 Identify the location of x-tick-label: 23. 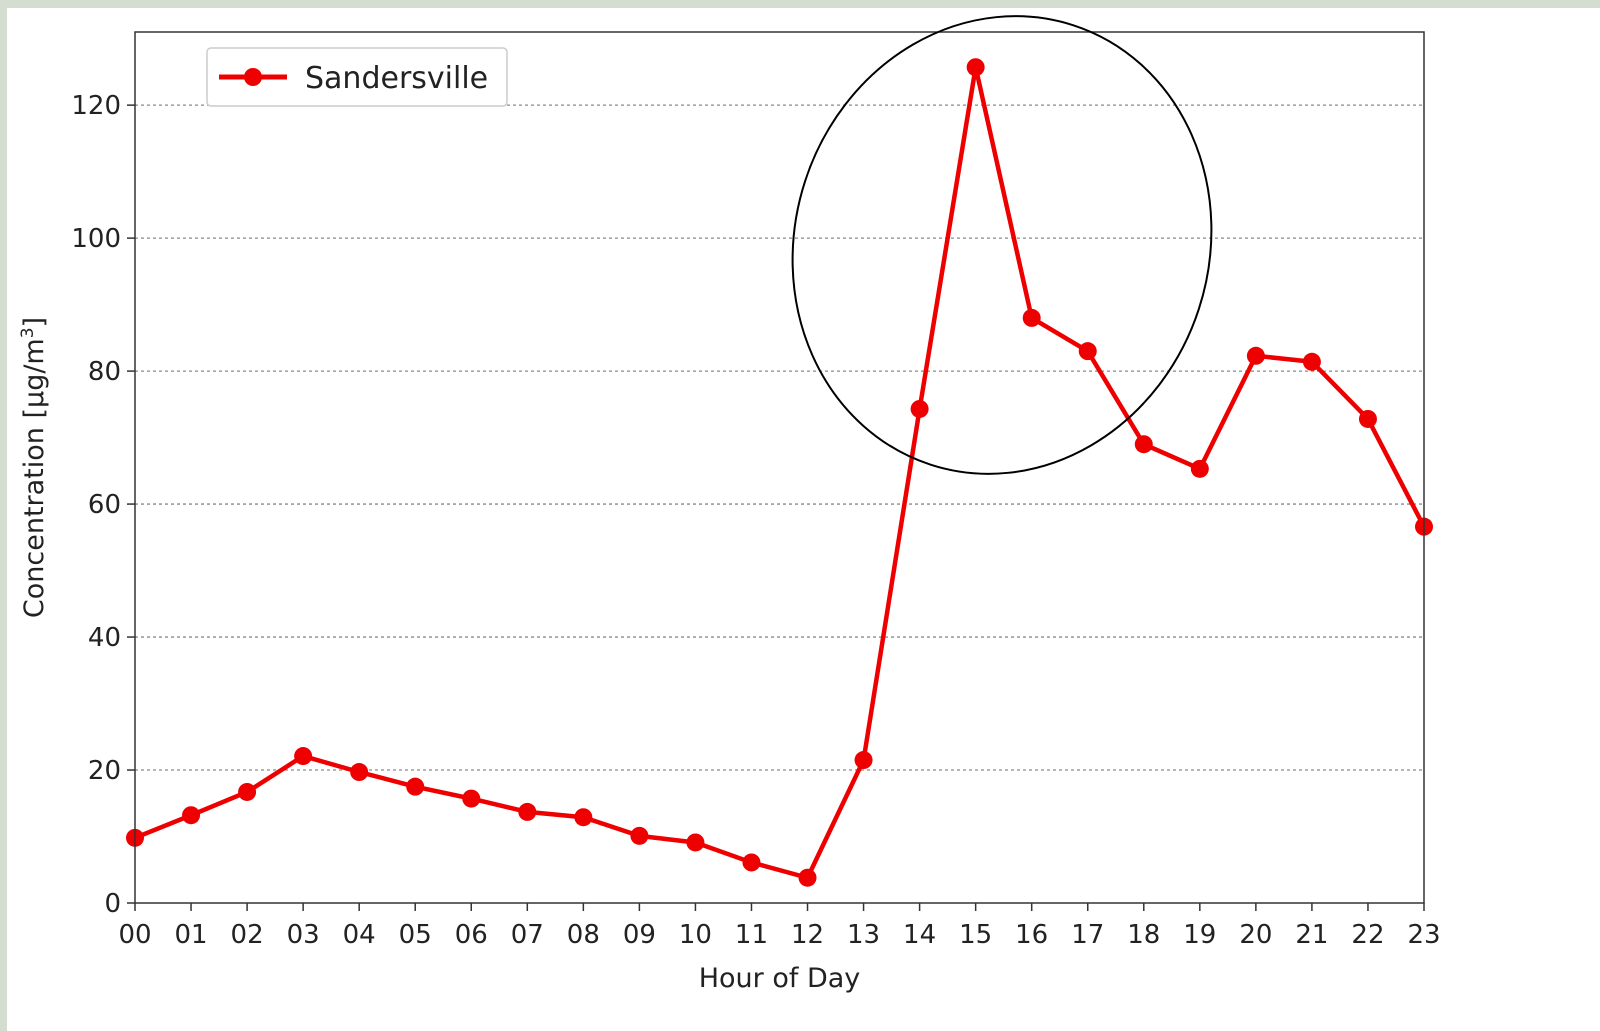
(1423, 935).